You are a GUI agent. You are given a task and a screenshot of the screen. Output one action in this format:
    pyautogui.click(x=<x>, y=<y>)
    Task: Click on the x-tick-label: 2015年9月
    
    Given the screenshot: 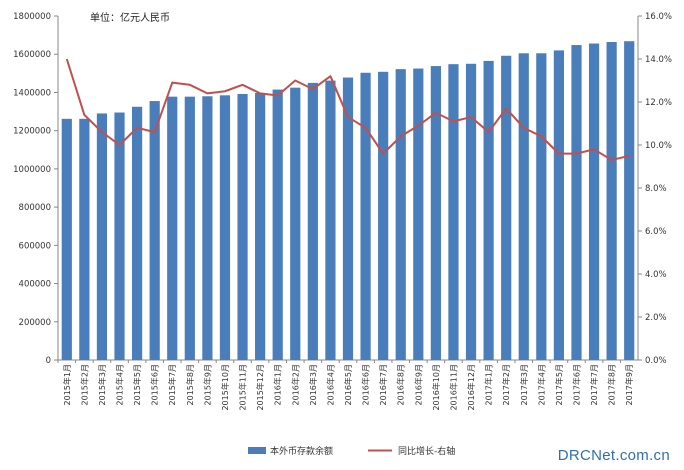 What is the action you would take?
    pyautogui.click(x=207, y=384)
    